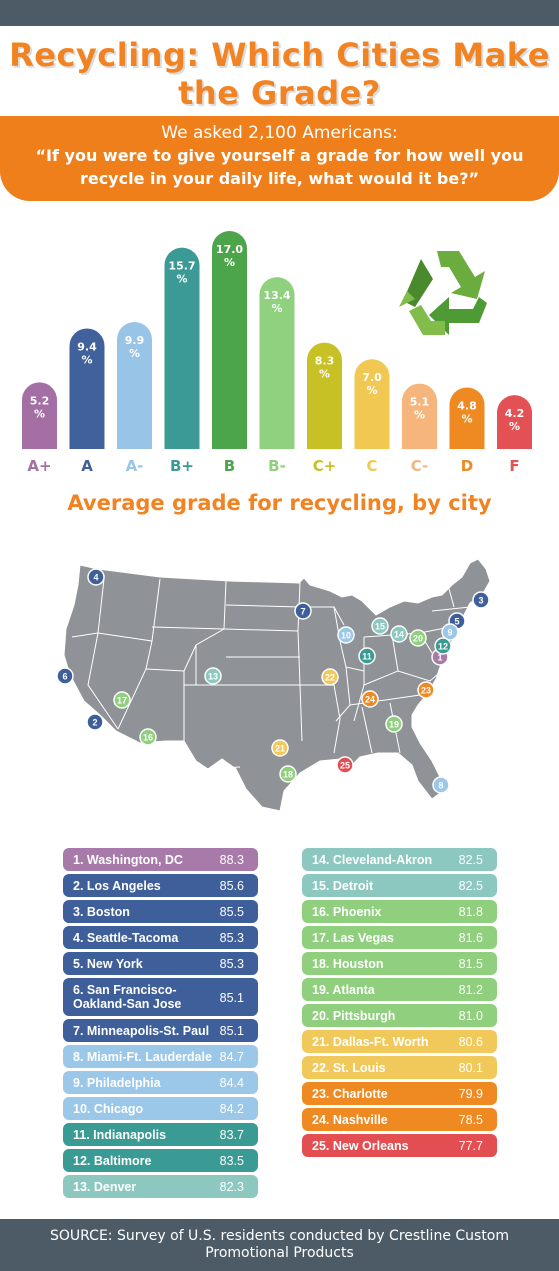 This screenshot has width=559, height=1271. I want to click on city-label: 24. Nashville, so click(350, 1120).